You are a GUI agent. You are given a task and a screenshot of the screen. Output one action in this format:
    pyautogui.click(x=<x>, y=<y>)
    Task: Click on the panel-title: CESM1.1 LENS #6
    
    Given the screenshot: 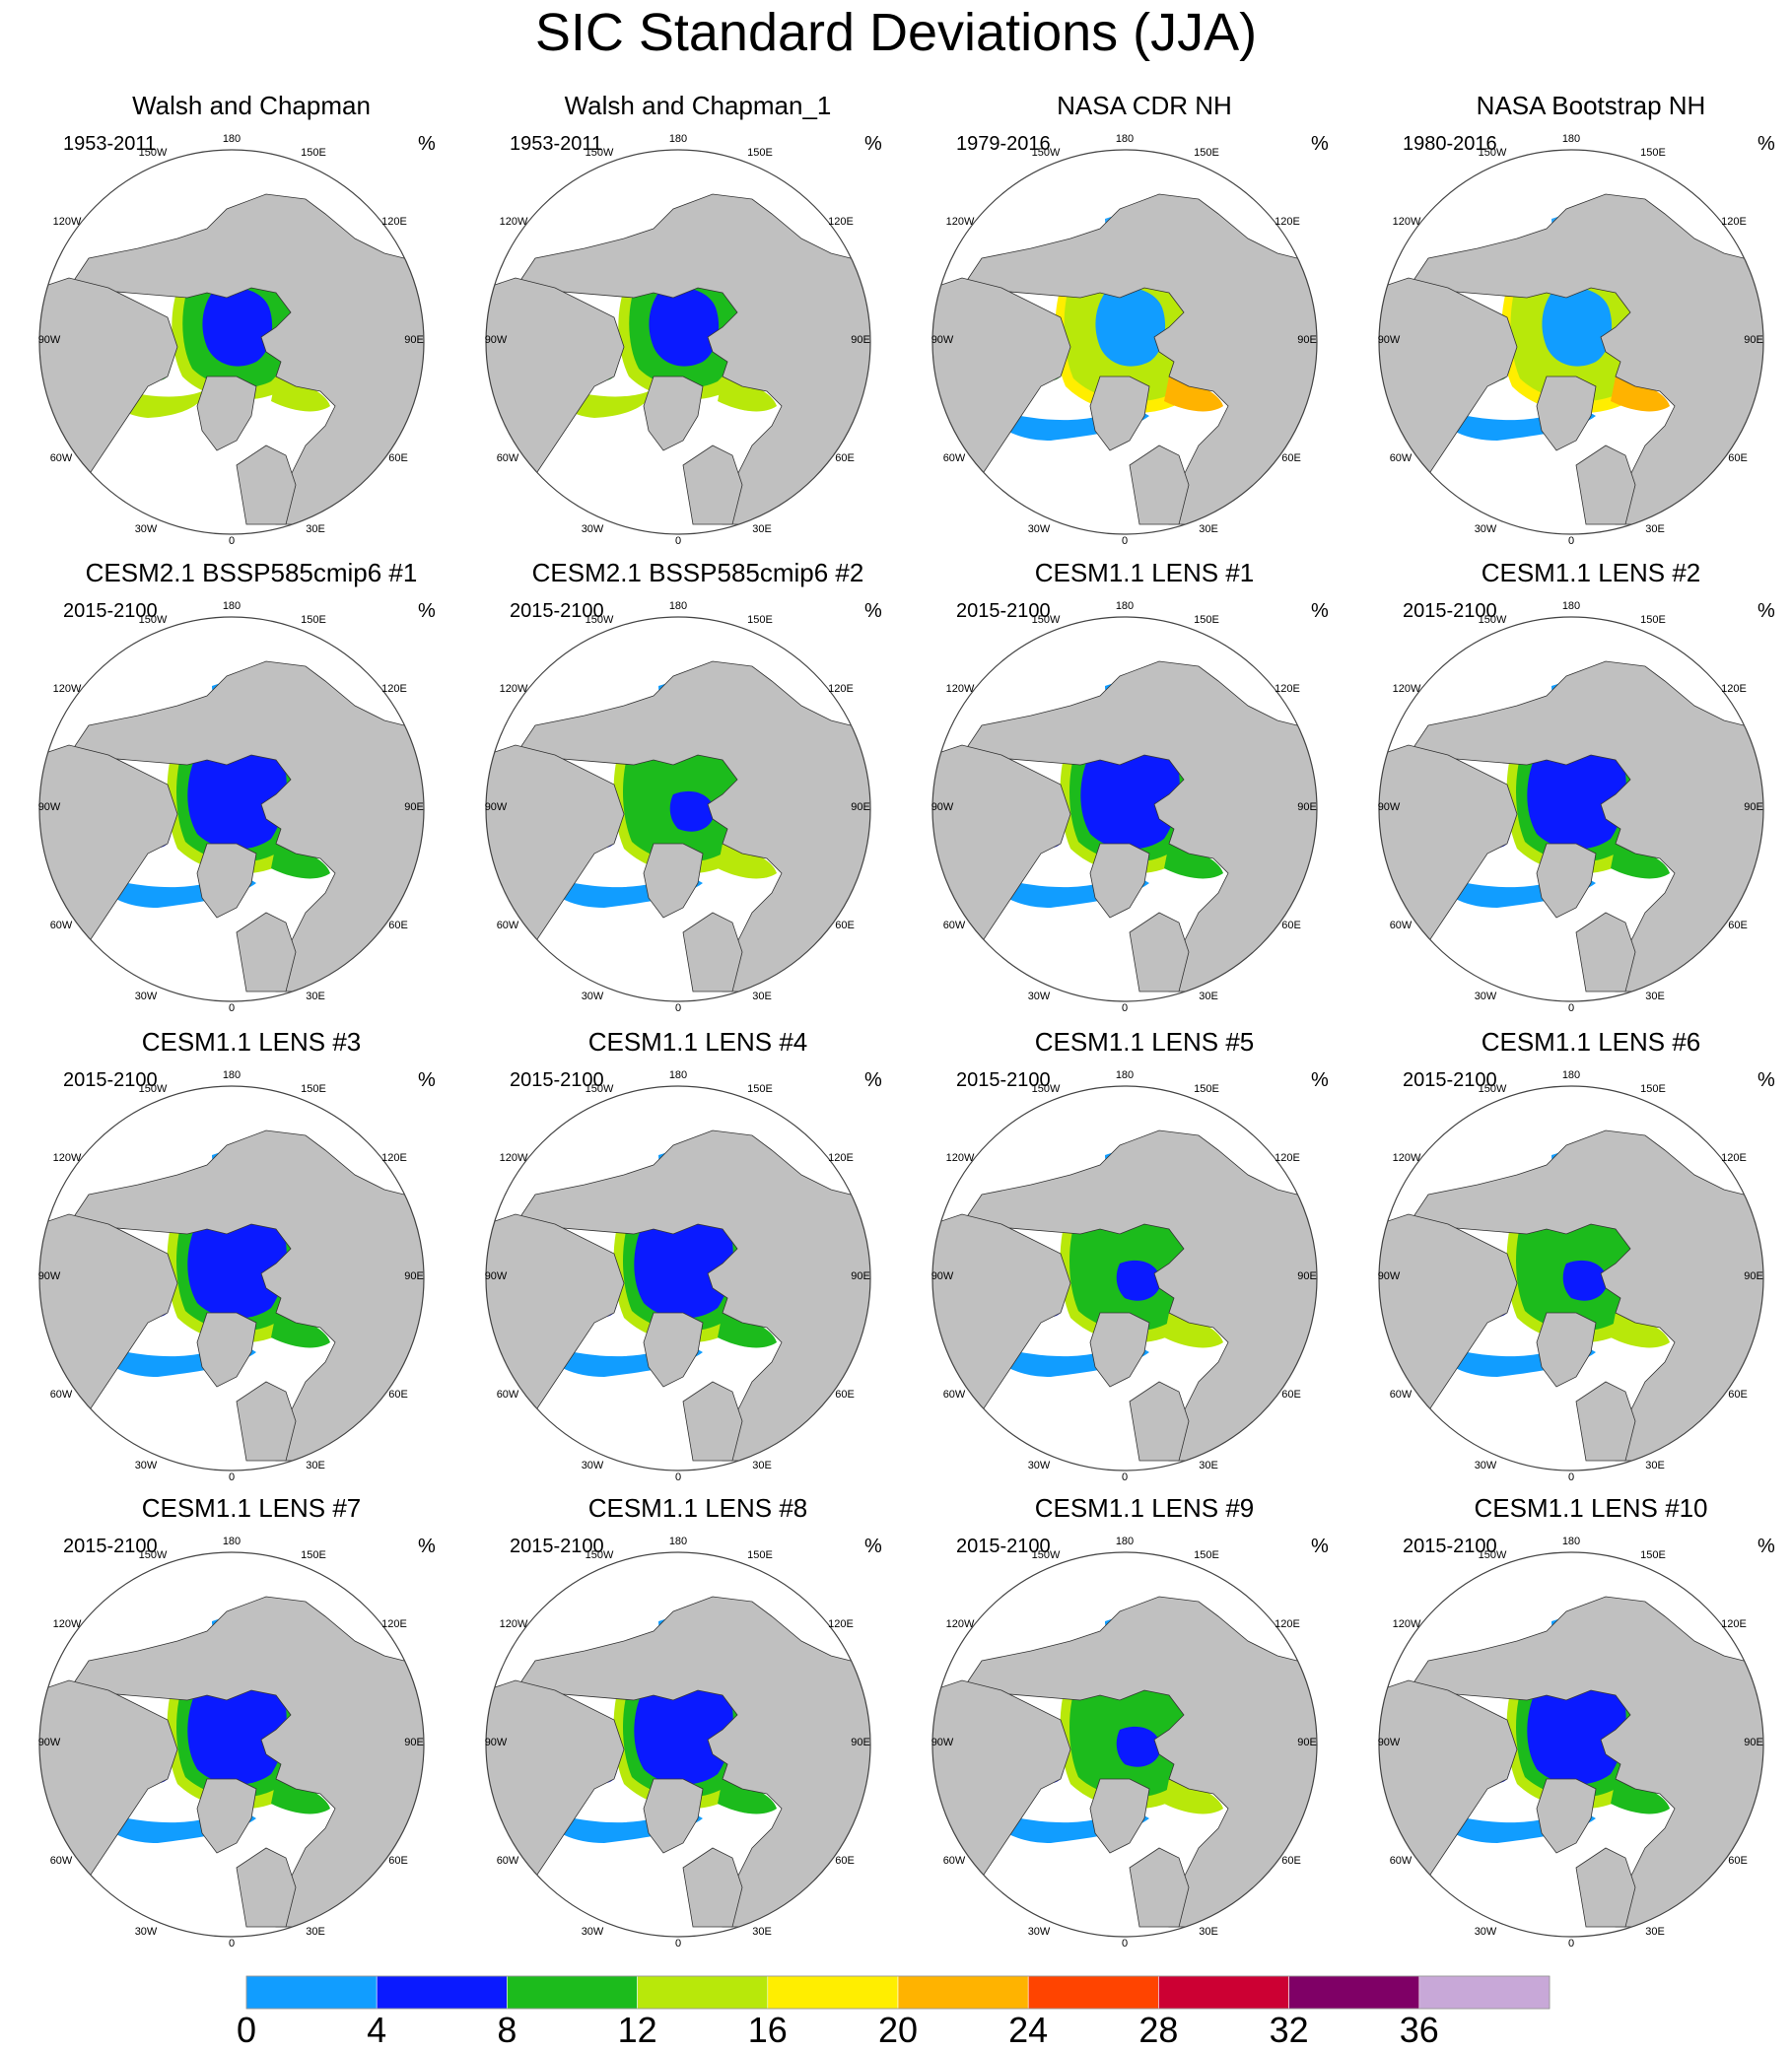 What is the action you would take?
    pyautogui.click(x=1591, y=1042)
    